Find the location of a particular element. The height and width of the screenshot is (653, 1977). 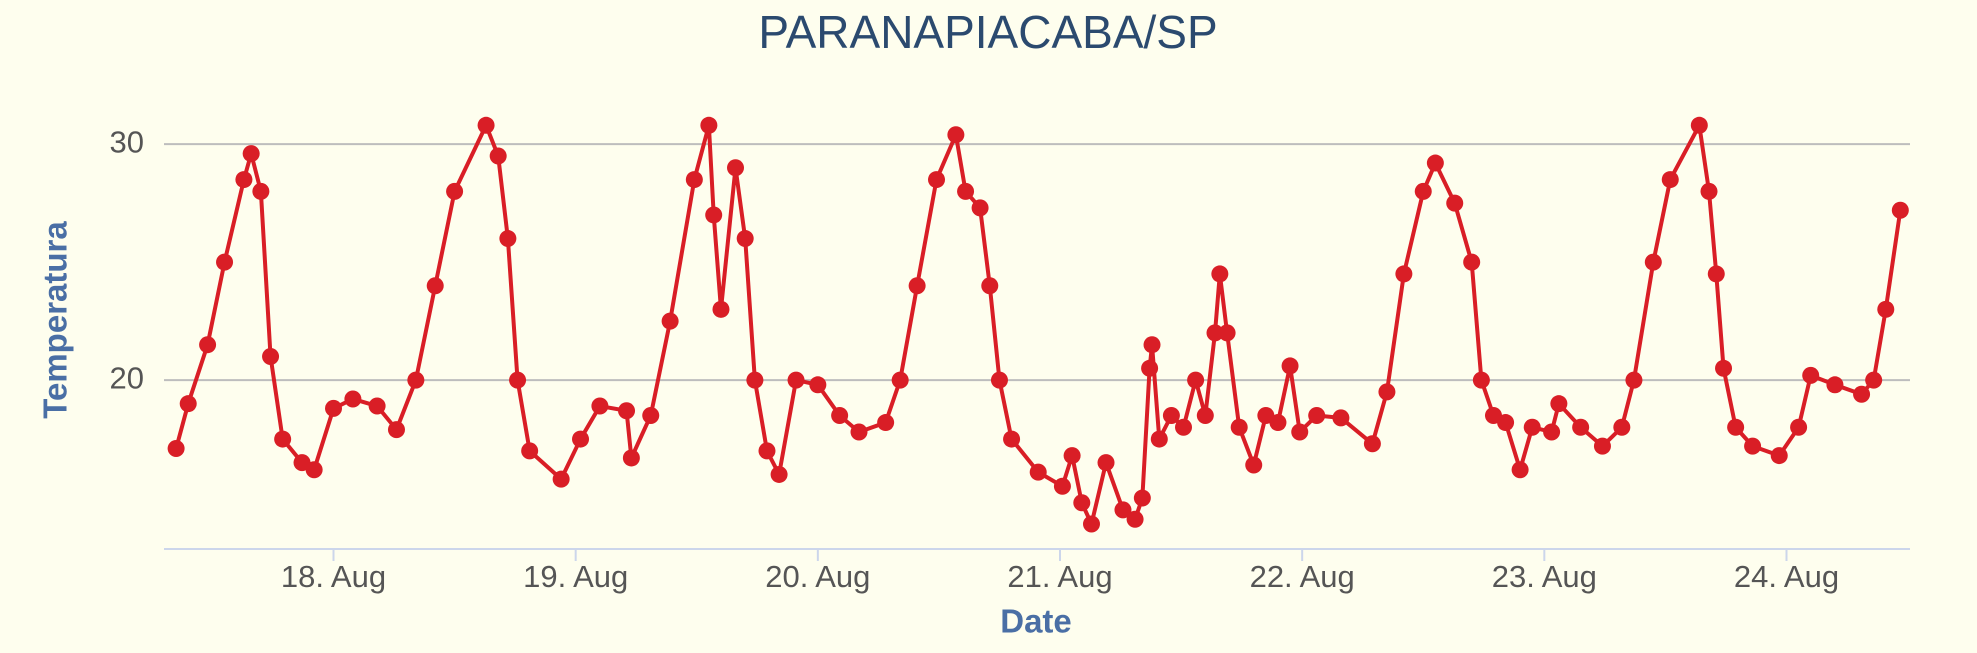

x-tick-label: 23. Aug is located at coordinates (1544, 576).